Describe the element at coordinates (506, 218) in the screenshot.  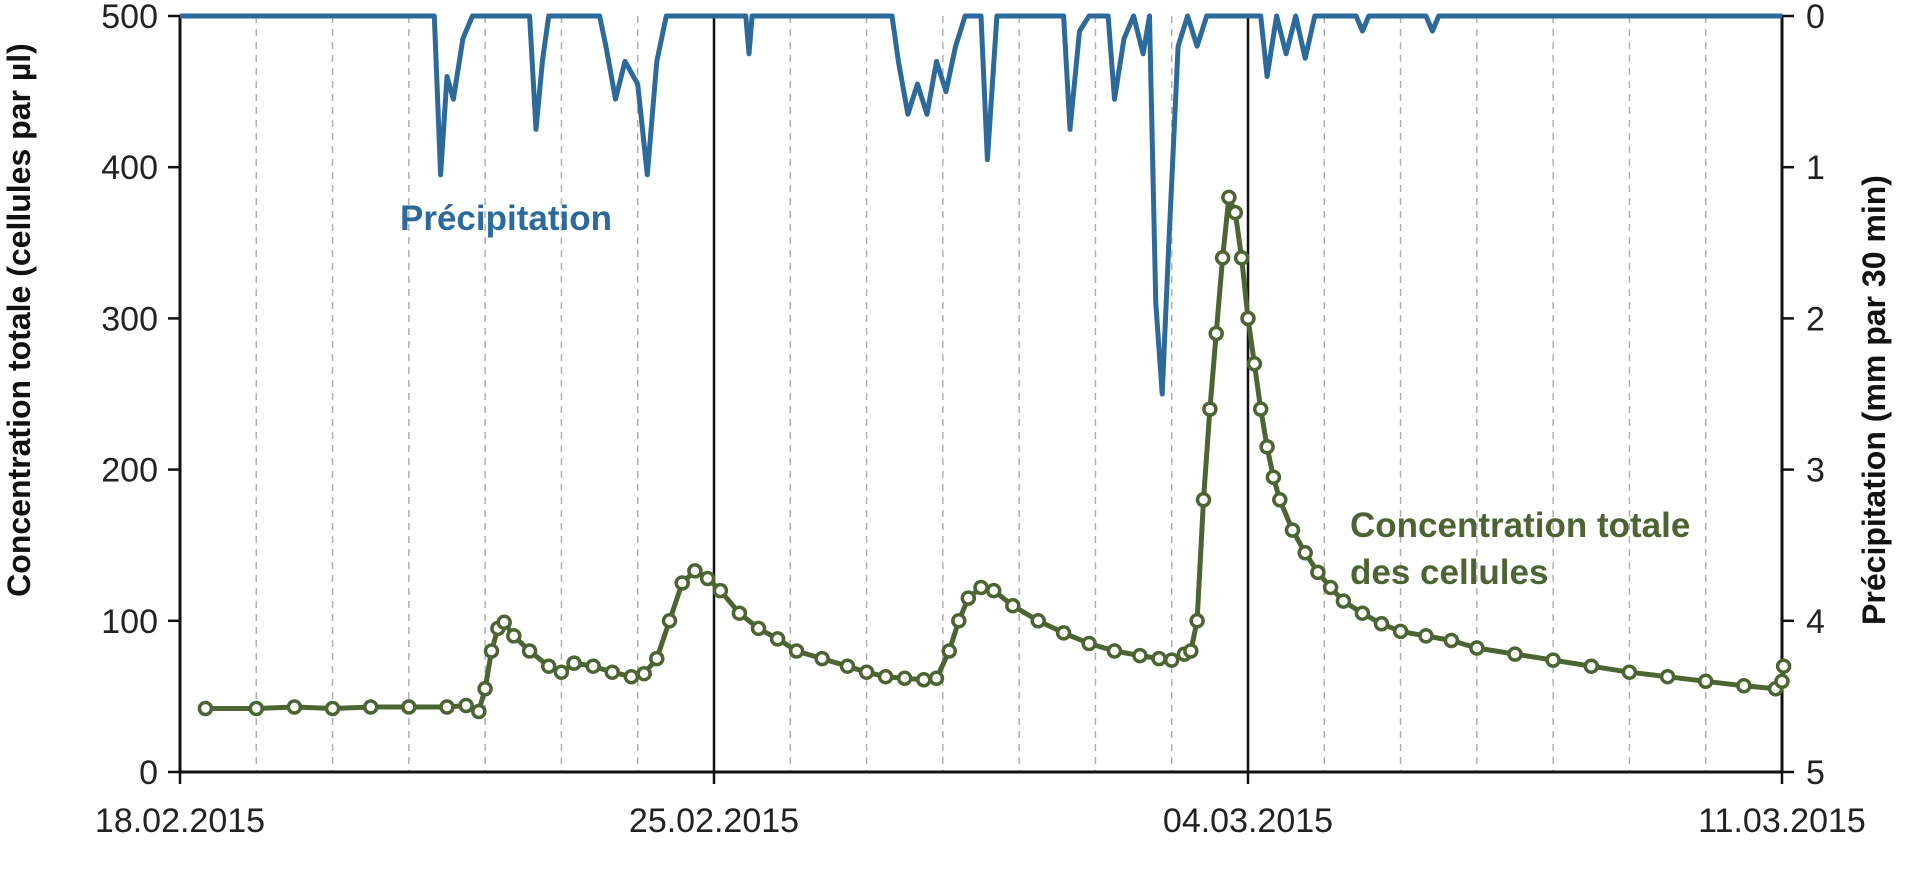
I see `precipitation-series-label: Précipitation` at that location.